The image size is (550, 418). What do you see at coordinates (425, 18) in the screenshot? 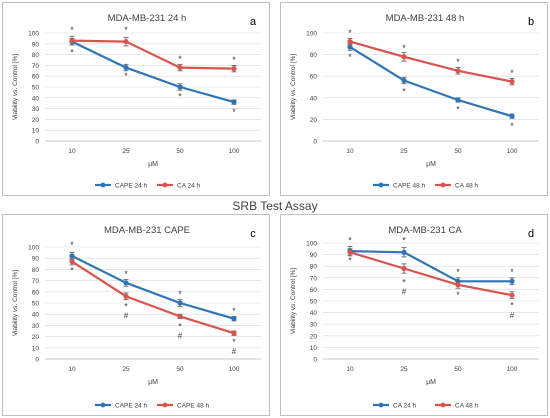
I see `chart-title: MDA-MB-231 48 h` at bounding box center [425, 18].